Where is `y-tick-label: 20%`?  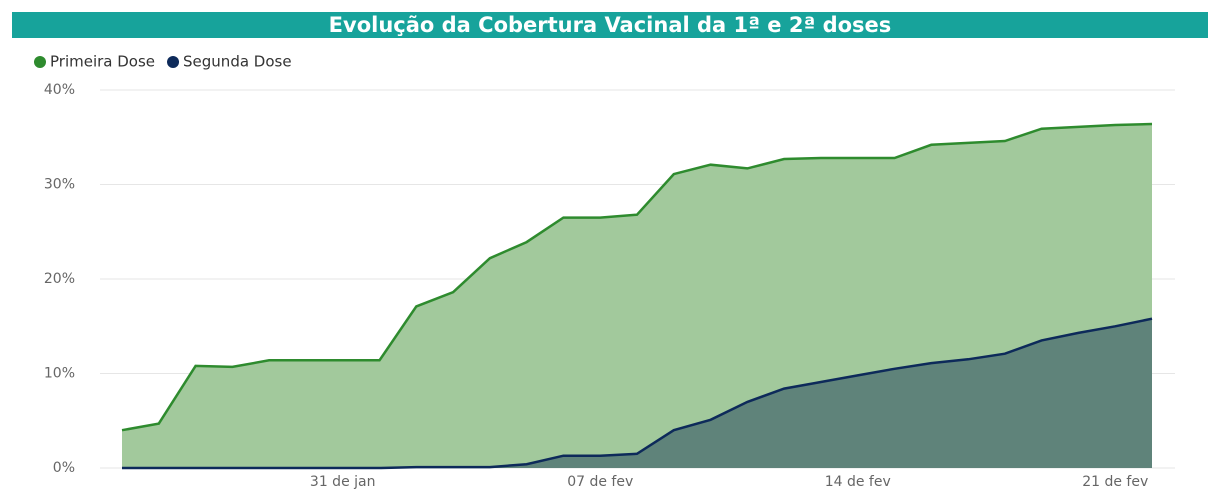 y-tick-label: 20% is located at coordinates (59, 279).